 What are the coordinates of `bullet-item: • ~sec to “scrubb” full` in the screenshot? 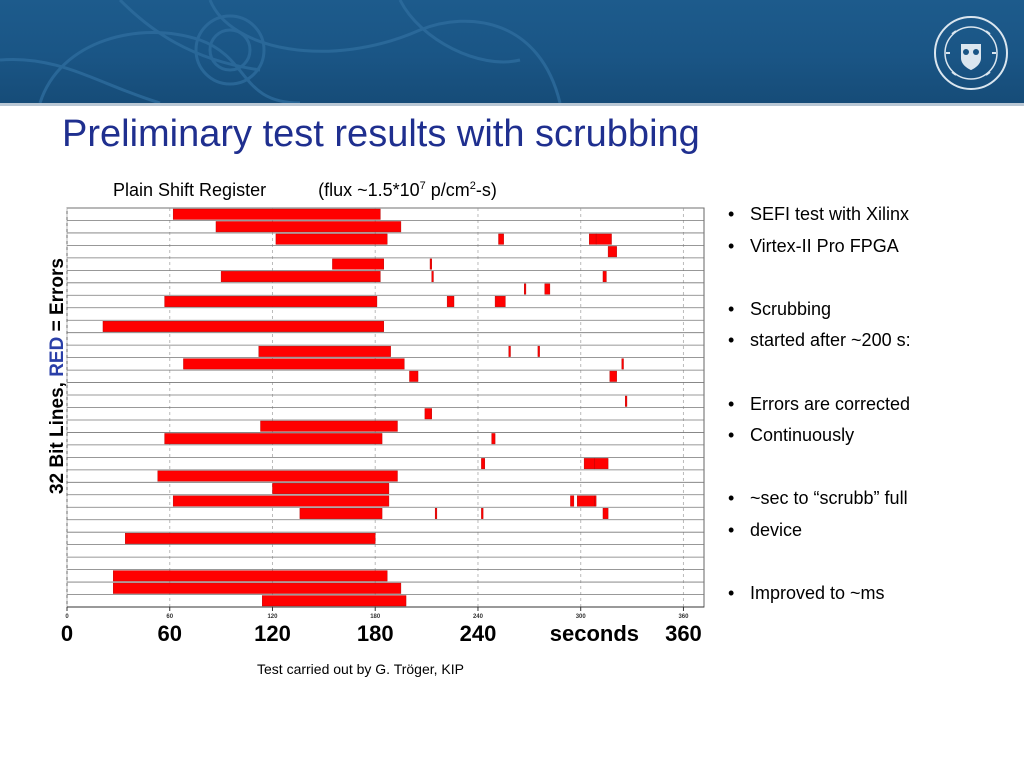 It's located at (819, 502).